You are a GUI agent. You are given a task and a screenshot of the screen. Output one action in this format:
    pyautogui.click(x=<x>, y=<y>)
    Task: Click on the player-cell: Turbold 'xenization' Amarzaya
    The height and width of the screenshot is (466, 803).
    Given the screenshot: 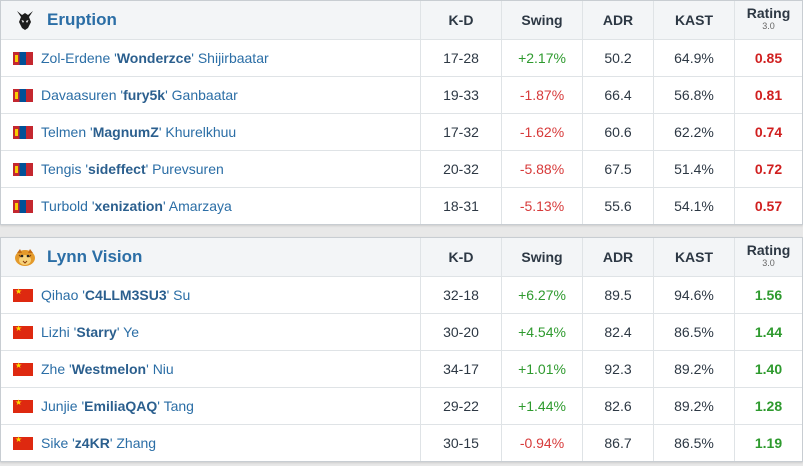 What is the action you would take?
    pyautogui.click(x=211, y=206)
    